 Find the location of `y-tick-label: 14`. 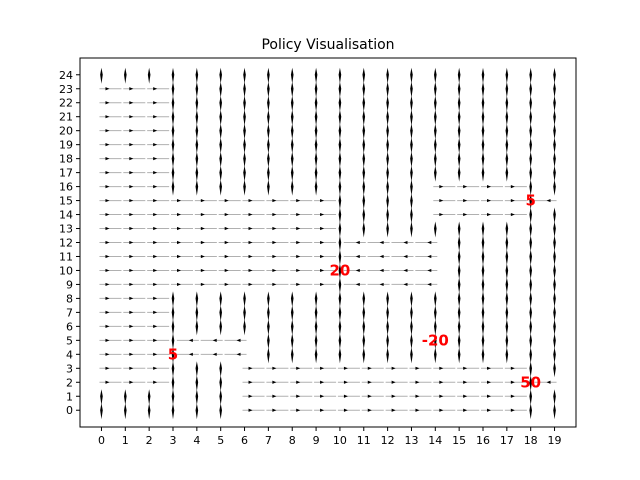

y-tick-label: 14 is located at coordinates (66, 215).